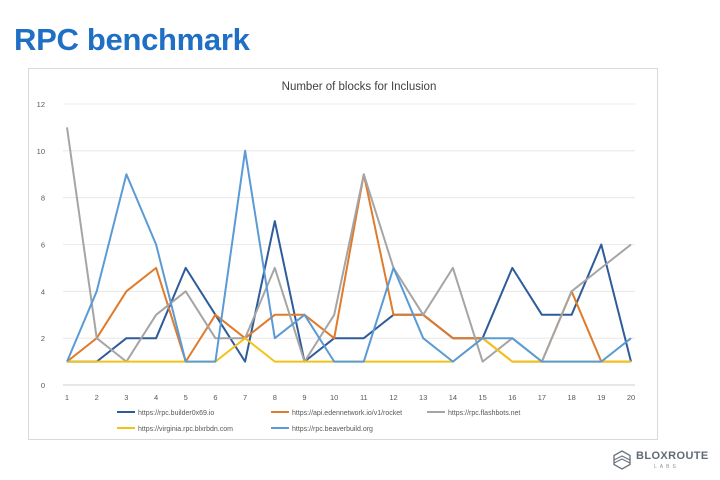  I want to click on bloxroute-logo: BLOXROUTE LABS, so click(660, 461).